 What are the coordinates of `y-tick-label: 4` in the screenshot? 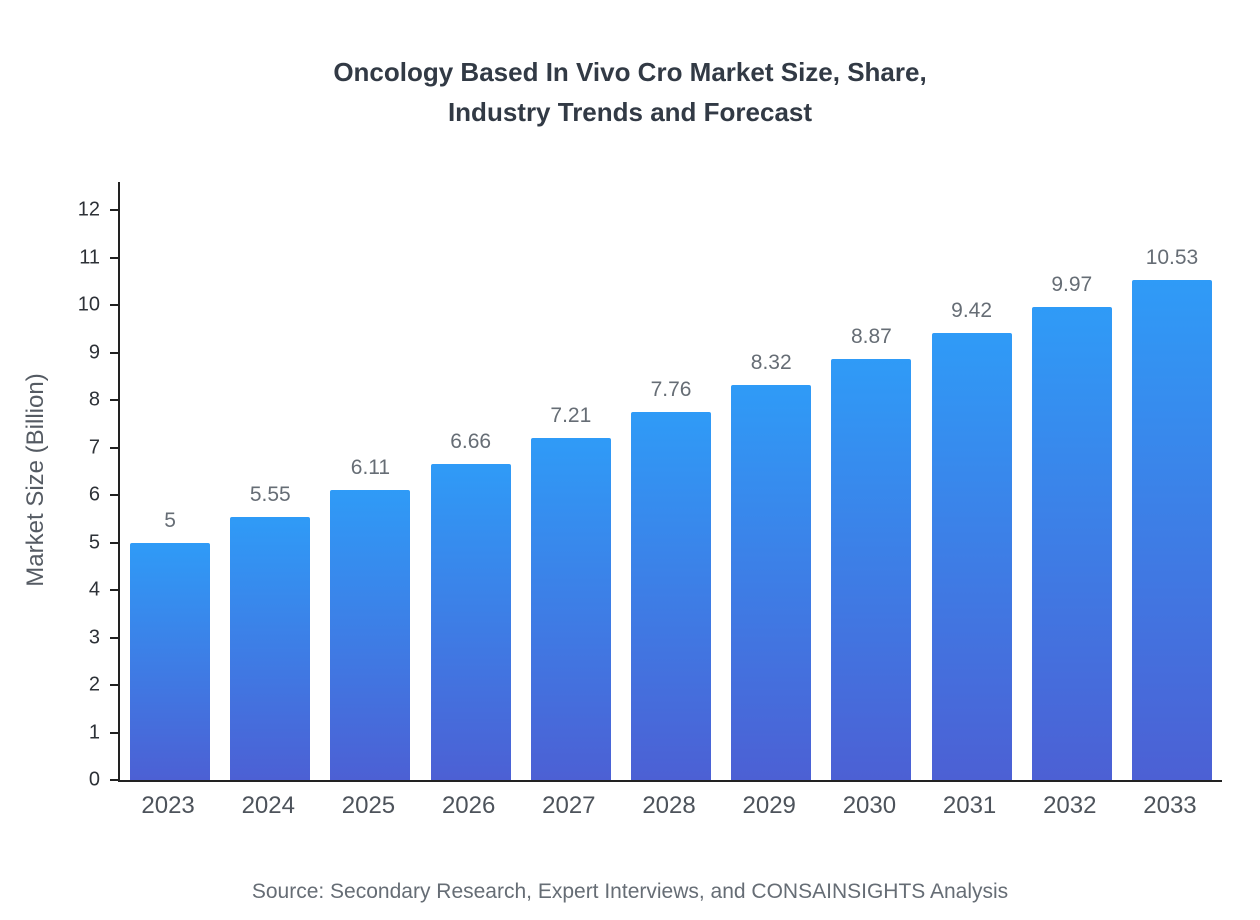 It's located at (94, 589).